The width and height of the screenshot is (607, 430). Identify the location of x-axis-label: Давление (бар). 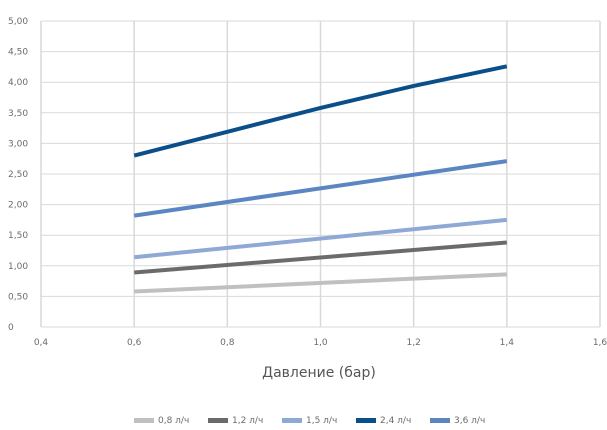
(319, 373).